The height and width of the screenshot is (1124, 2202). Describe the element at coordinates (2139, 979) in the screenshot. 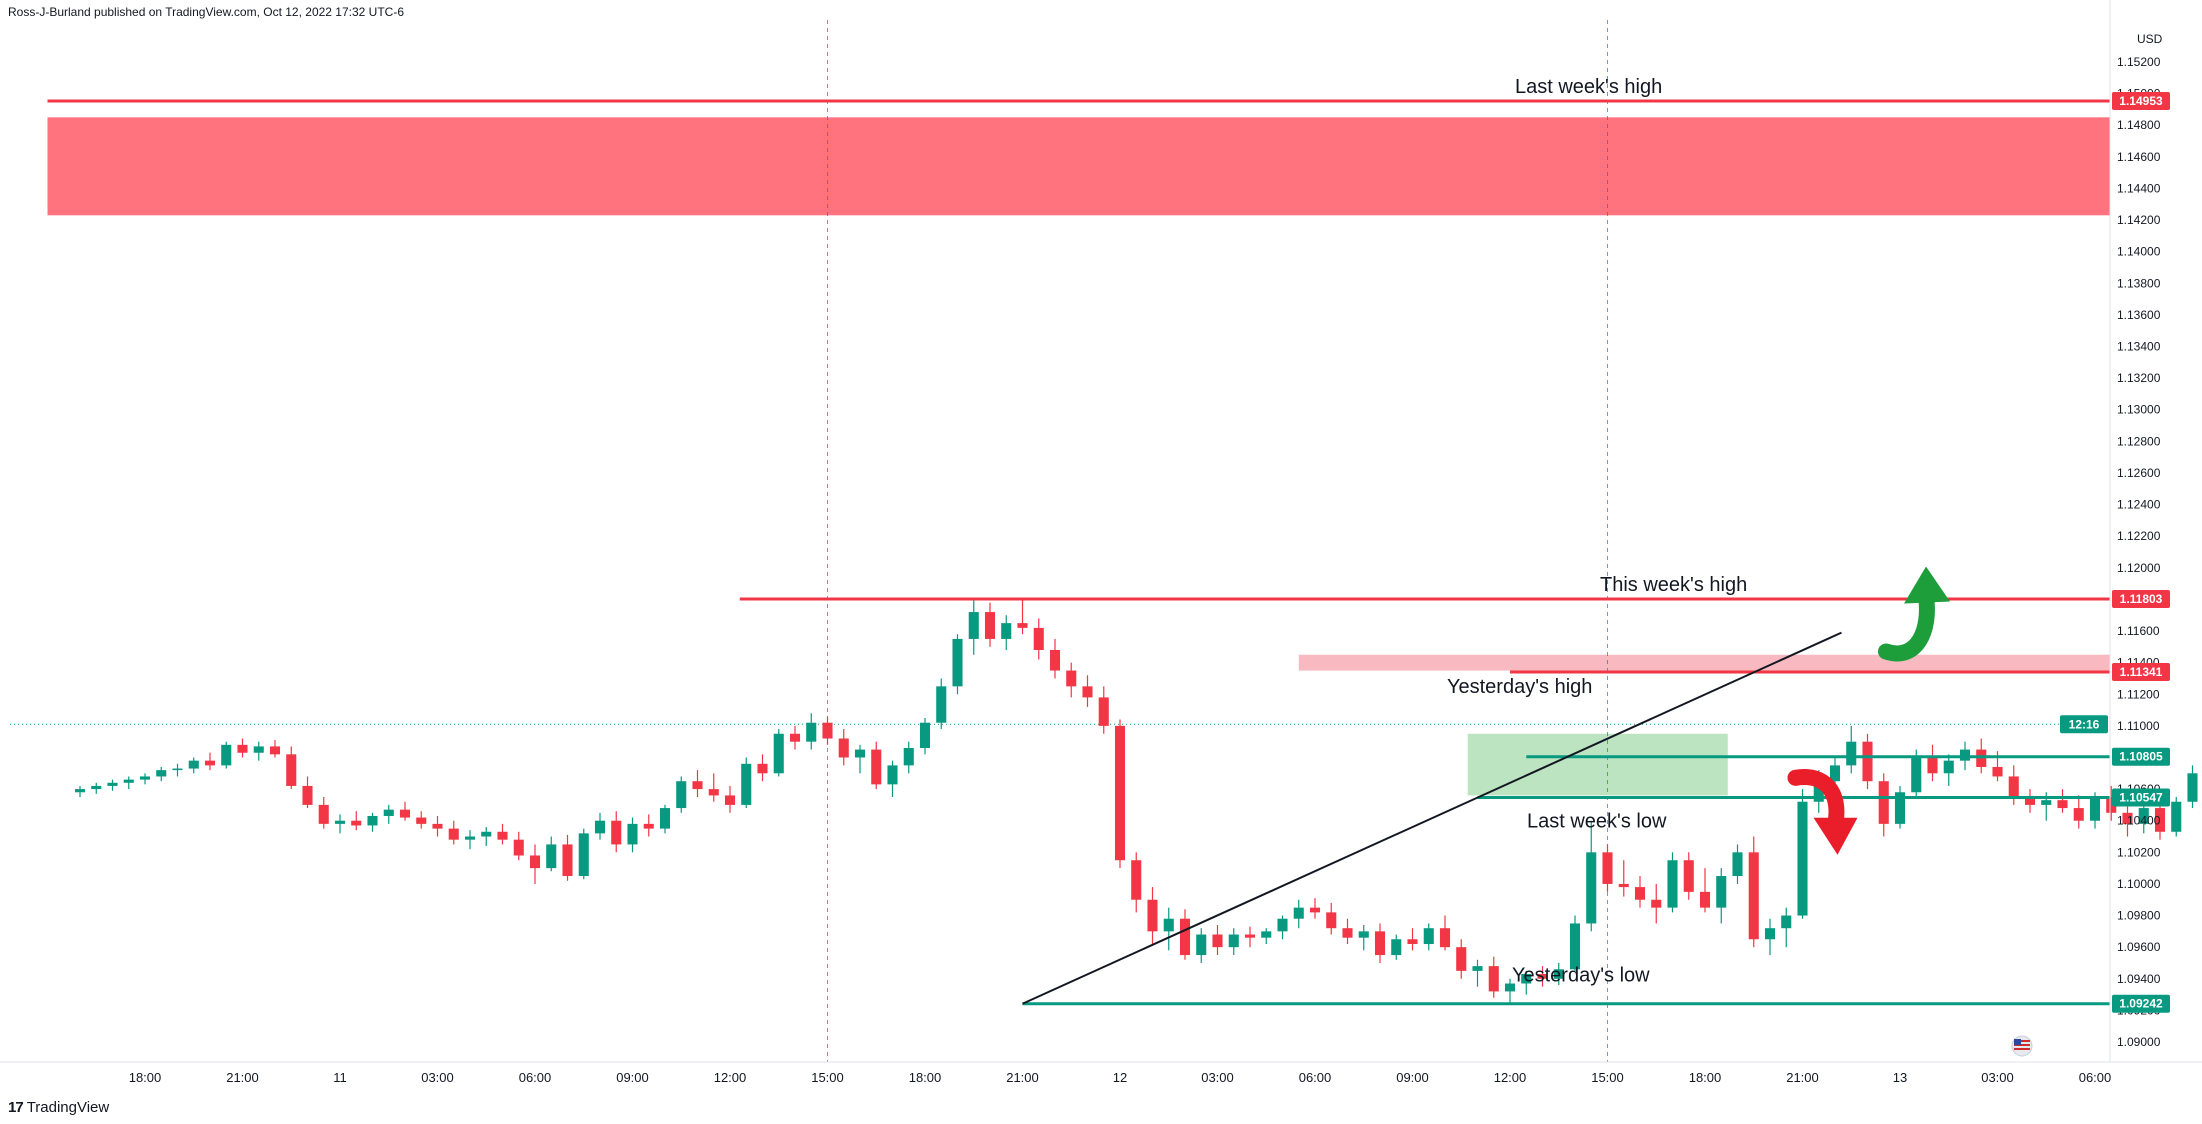

I see `price-tick-label: 1.09400` at that location.